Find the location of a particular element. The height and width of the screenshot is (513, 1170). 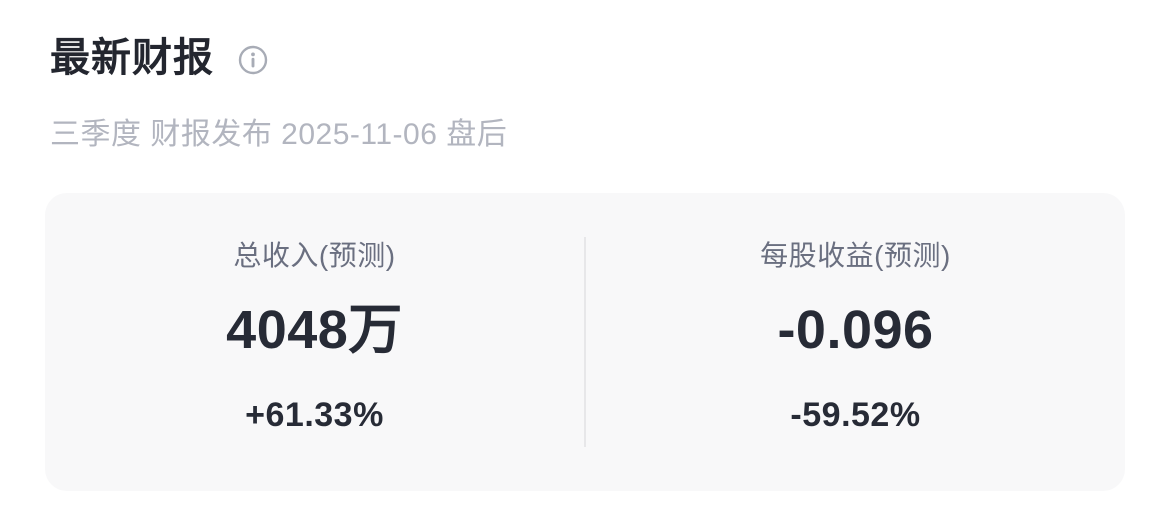

header: 最新财报 is located at coordinates (159, 58).